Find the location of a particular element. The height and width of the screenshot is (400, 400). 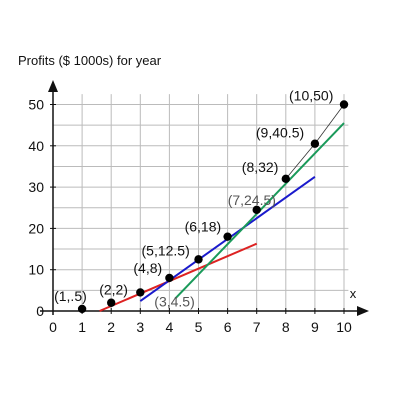

y-tick-label: 20 is located at coordinates (36, 228).